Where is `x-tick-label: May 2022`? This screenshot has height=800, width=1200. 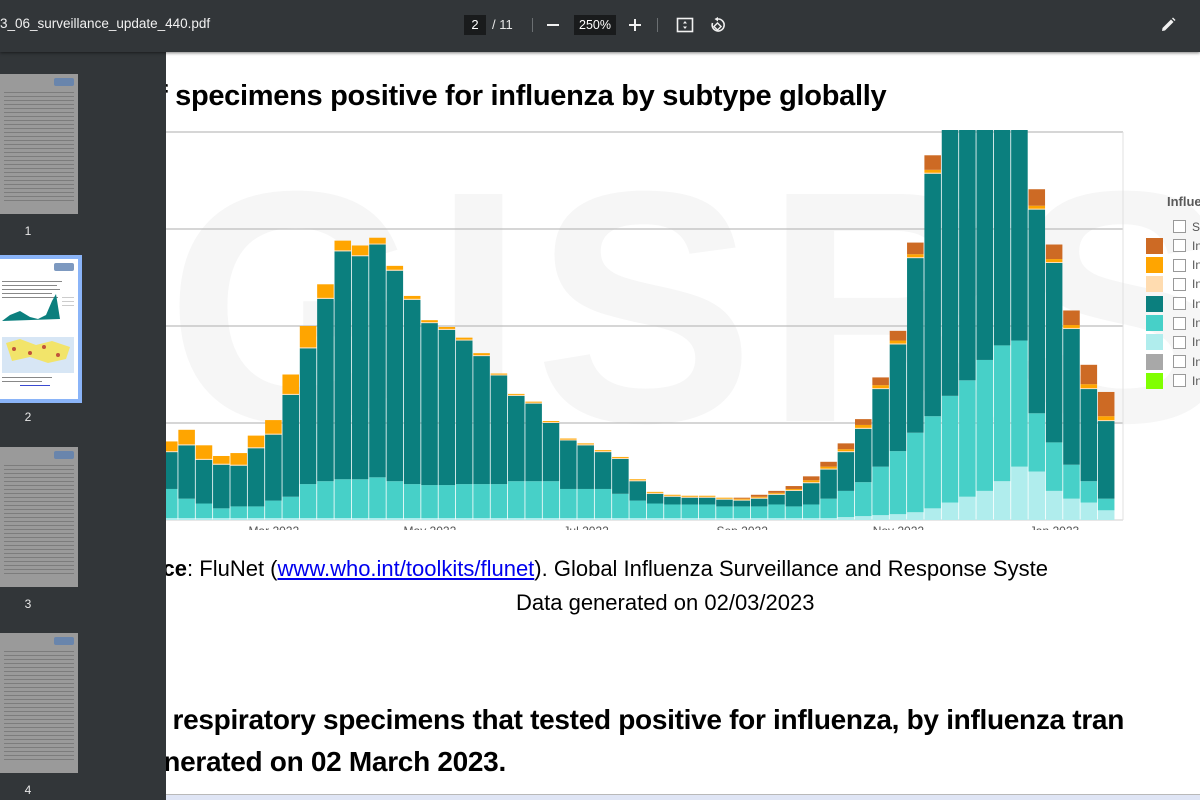 x-tick-label: May 2022 is located at coordinates (430, 527).